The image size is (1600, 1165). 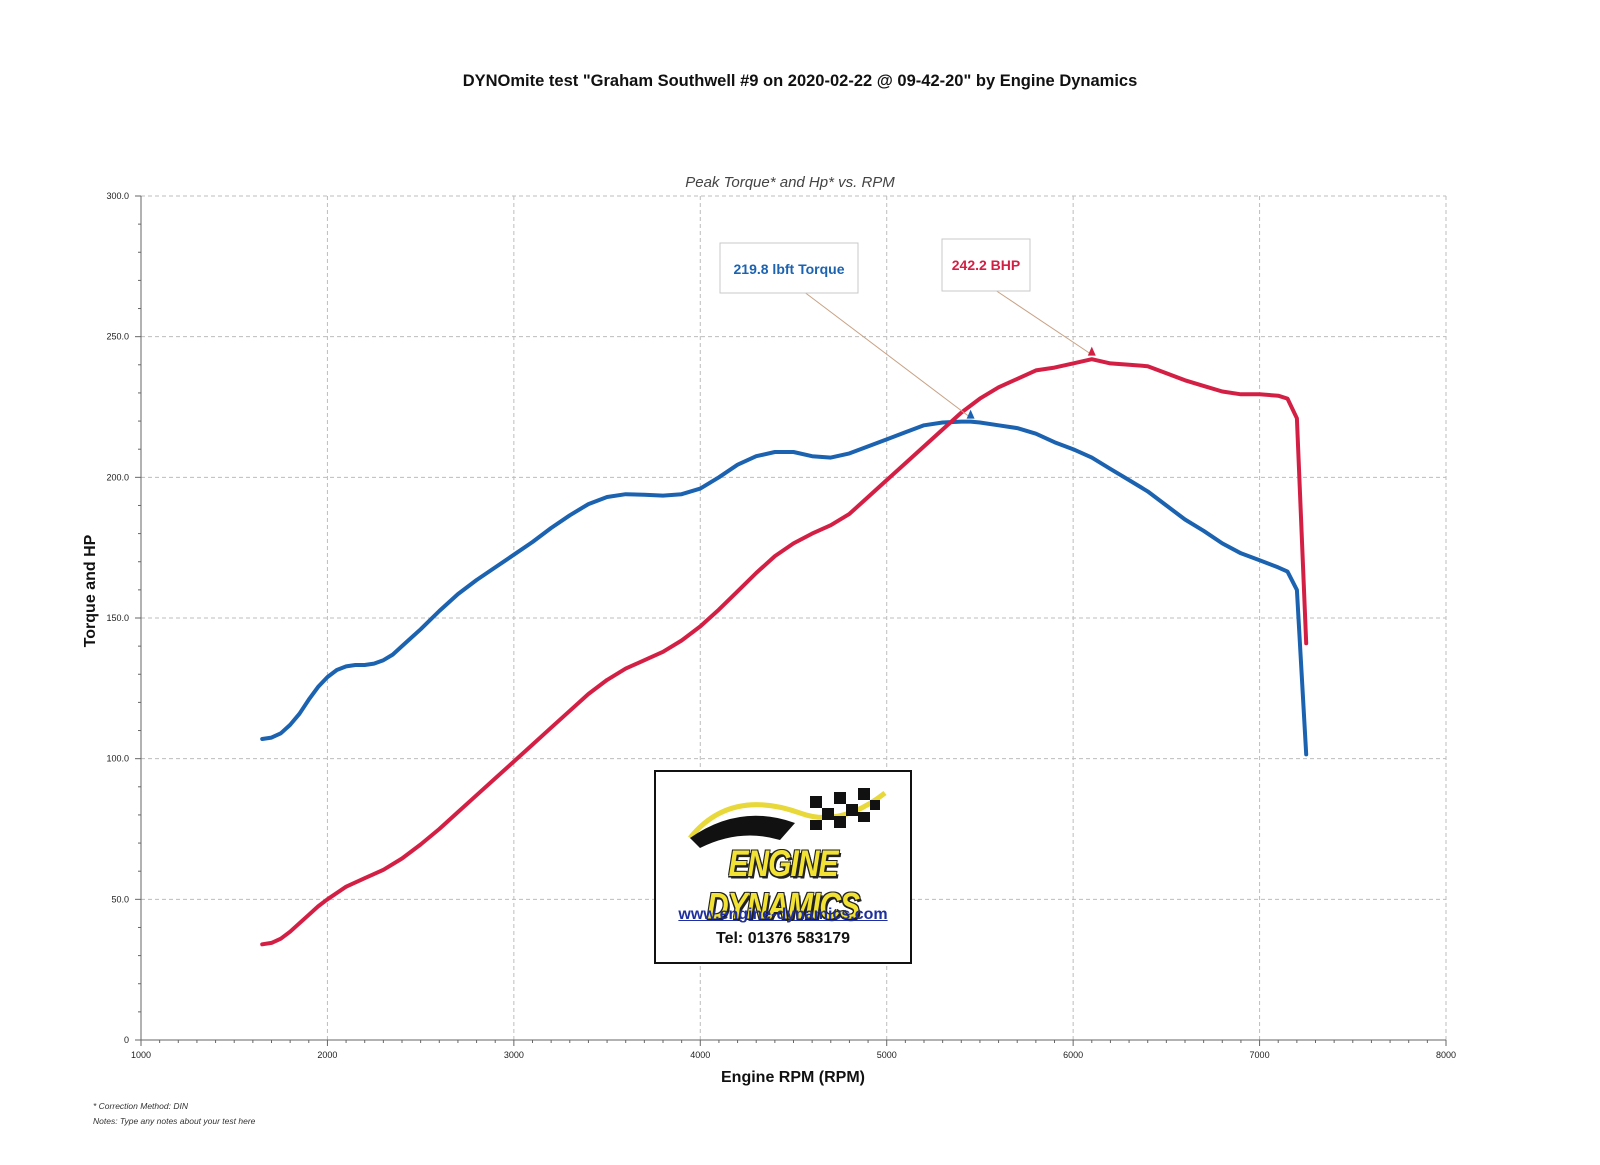 What do you see at coordinates (117, 337) in the screenshot?
I see `y-tick-label: 250.0` at bounding box center [117, 337].